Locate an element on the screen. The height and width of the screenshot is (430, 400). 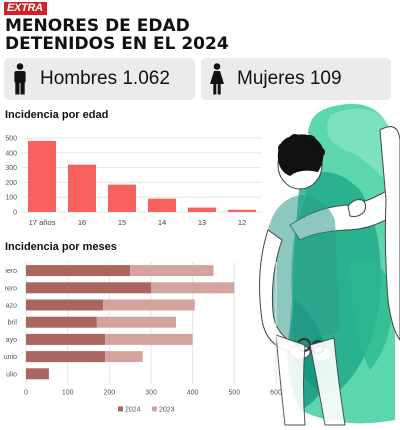
headline-line-1: MENORES DE EDAD is located at coordinates (97, 26).